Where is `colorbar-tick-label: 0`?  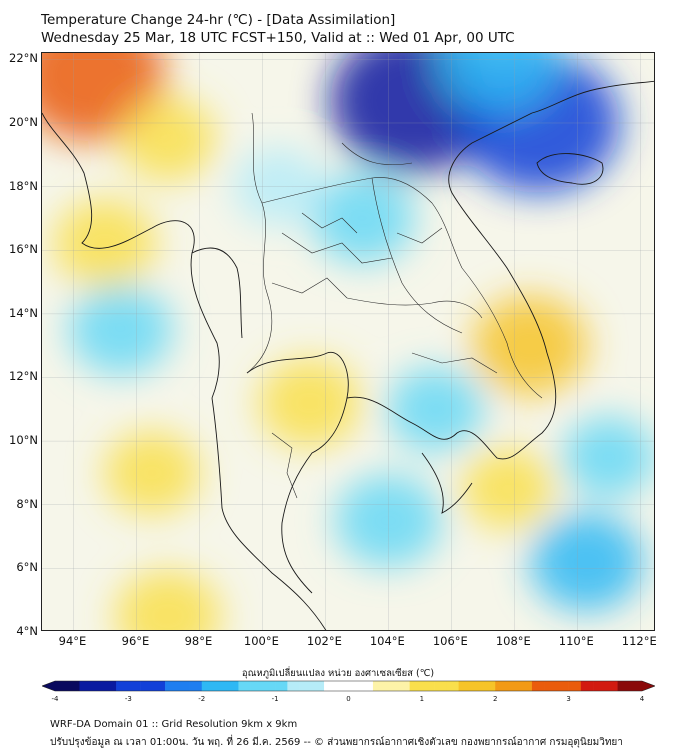
colorbar-tick-label: 0 is located at coordinates (348, 699).